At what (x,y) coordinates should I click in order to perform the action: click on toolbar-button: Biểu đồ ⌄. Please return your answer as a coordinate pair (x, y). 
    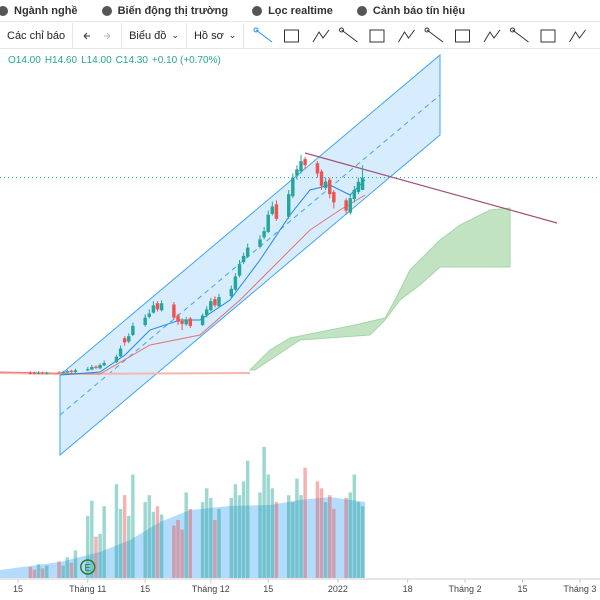
    Looking at the image, I should click on (154, 35).